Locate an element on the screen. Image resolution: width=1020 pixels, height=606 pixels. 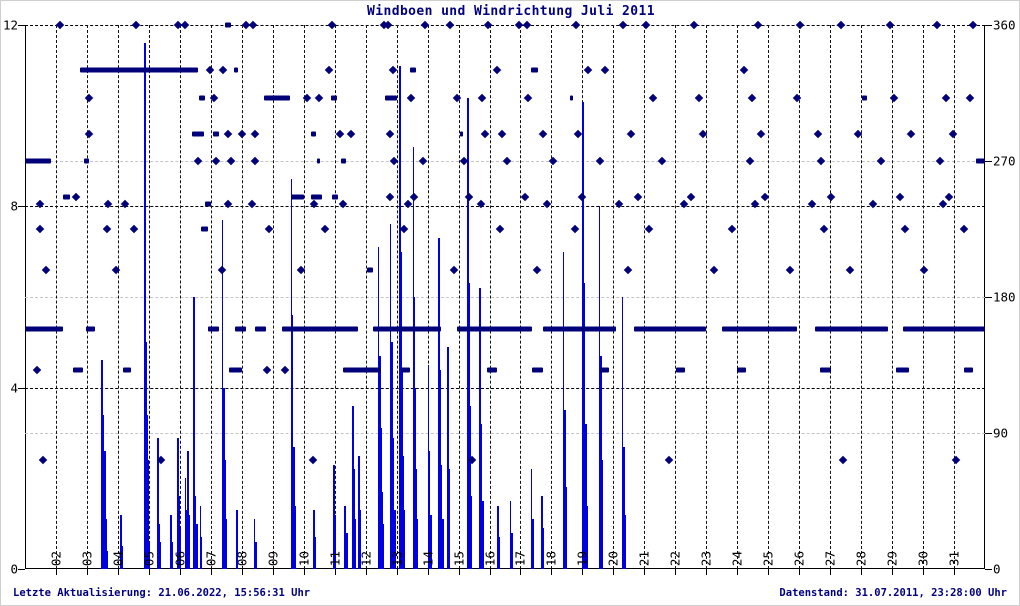
xlabel-19: 19 is located at coordinates (582, 559).